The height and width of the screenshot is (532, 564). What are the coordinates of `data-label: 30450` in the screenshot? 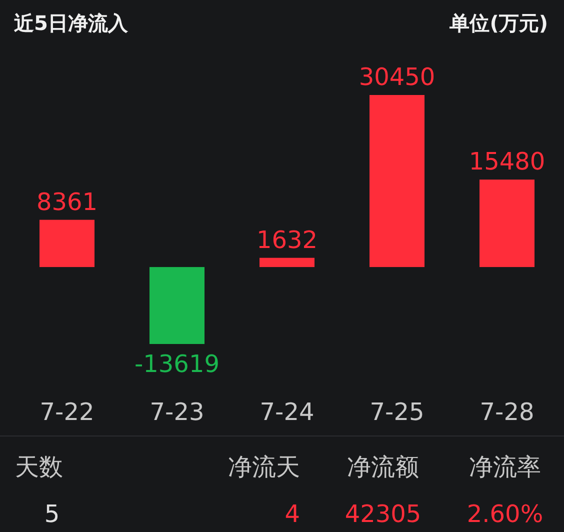 It's located at (397, 77).